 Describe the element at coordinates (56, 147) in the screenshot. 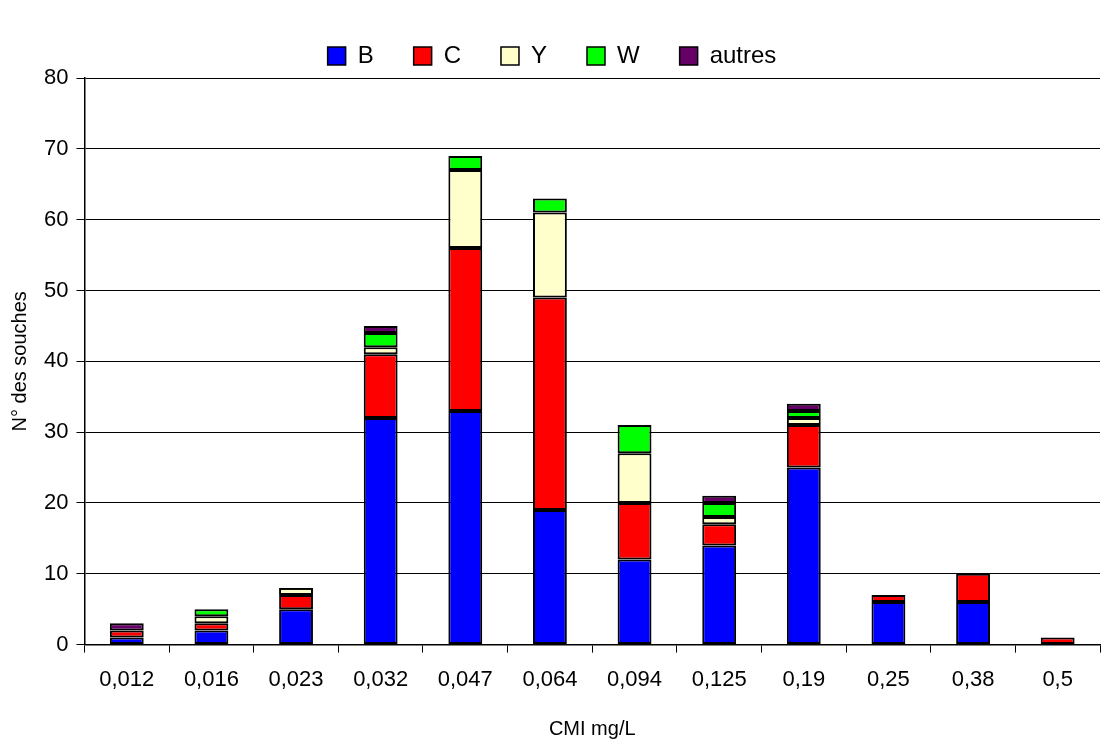

I see `y-tick-label: 70` at that location.